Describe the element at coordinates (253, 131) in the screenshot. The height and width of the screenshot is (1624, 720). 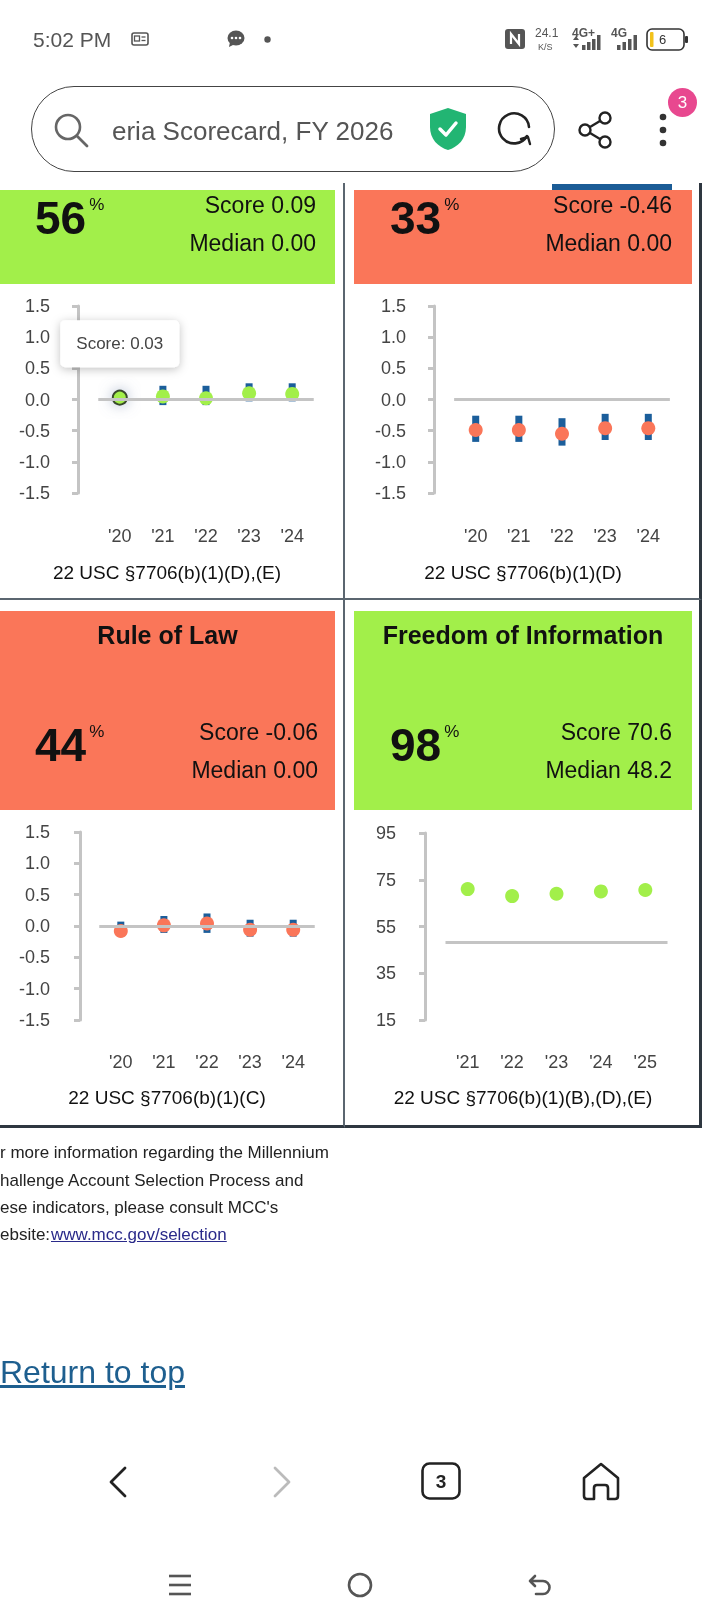
I see `text: eria Scorecard, FY 2026` at that location.